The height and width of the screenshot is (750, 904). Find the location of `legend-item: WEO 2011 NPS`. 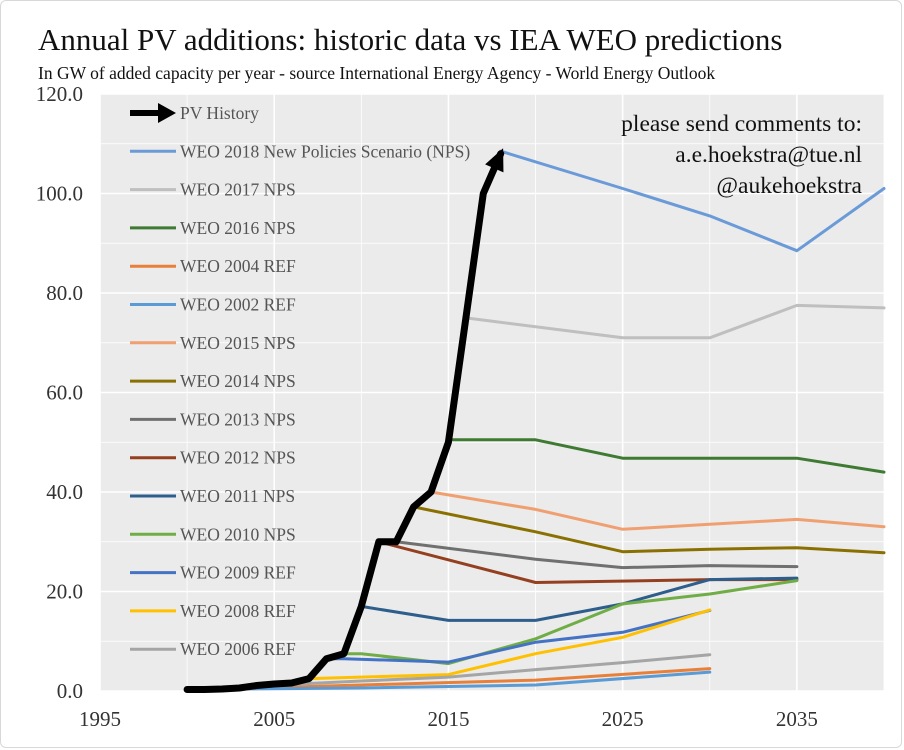

legend-item: WEO 2011 NPS is located at coordinates (212, 496).